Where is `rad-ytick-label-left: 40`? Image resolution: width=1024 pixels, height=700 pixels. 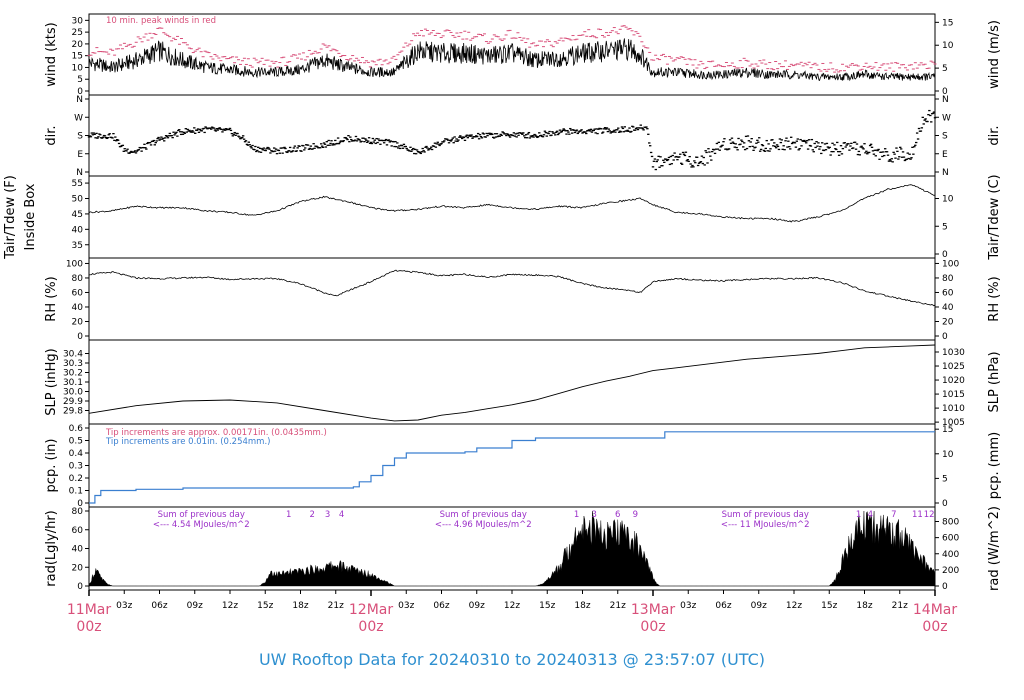
rad-ytick-label-left: 40 is located at coordinates (78, 550).